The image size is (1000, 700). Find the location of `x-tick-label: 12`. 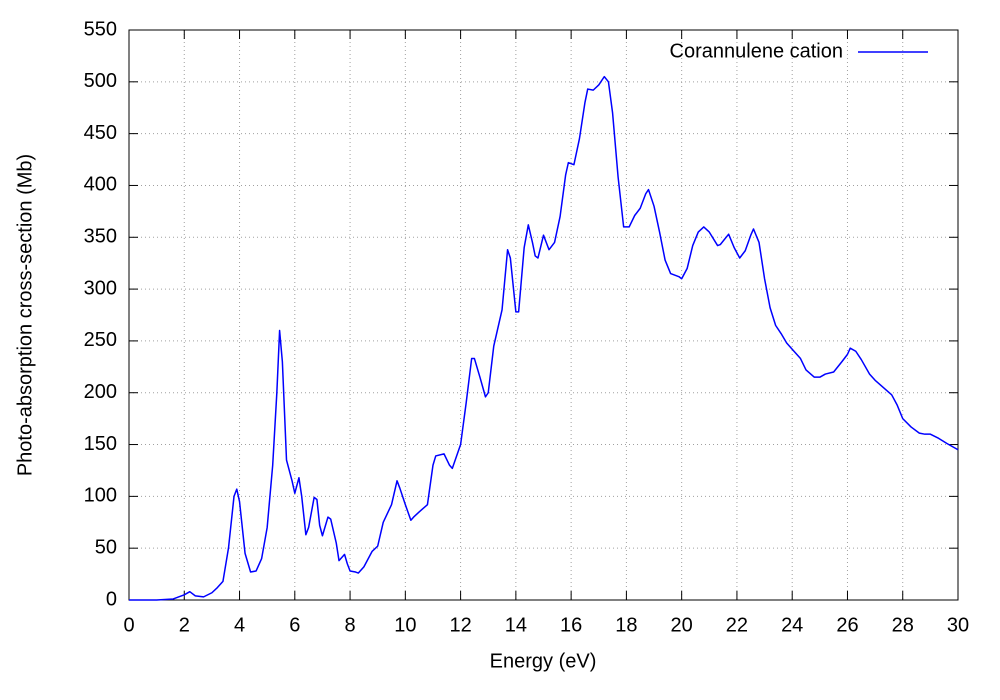

x-tick-label: 12 is located at coordinates (460, 625).